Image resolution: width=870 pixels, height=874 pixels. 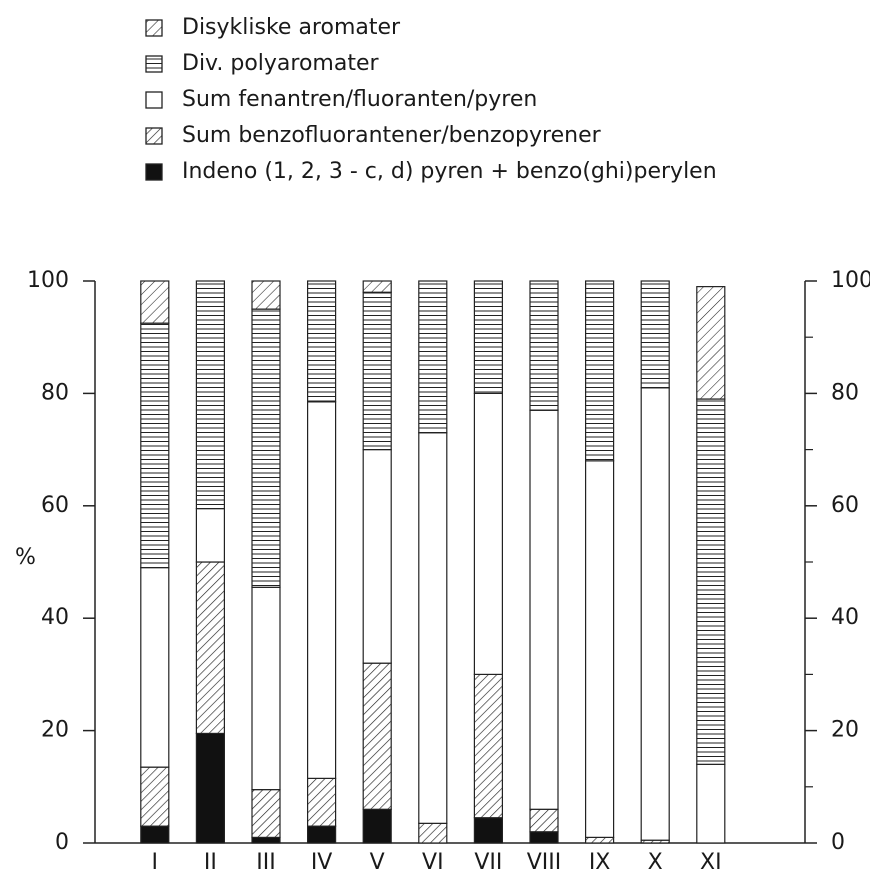 What do you see at coordinates (322, 862) in the screenshot?
I see `x-tick-label: IV` at bounding box center [322, 862].